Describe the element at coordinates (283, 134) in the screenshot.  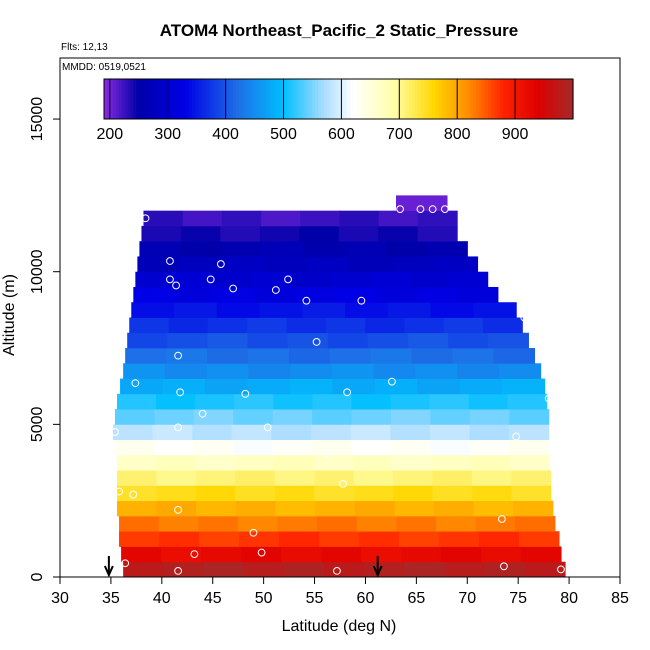
I see `colorbar-tick-label: 500` at that location.